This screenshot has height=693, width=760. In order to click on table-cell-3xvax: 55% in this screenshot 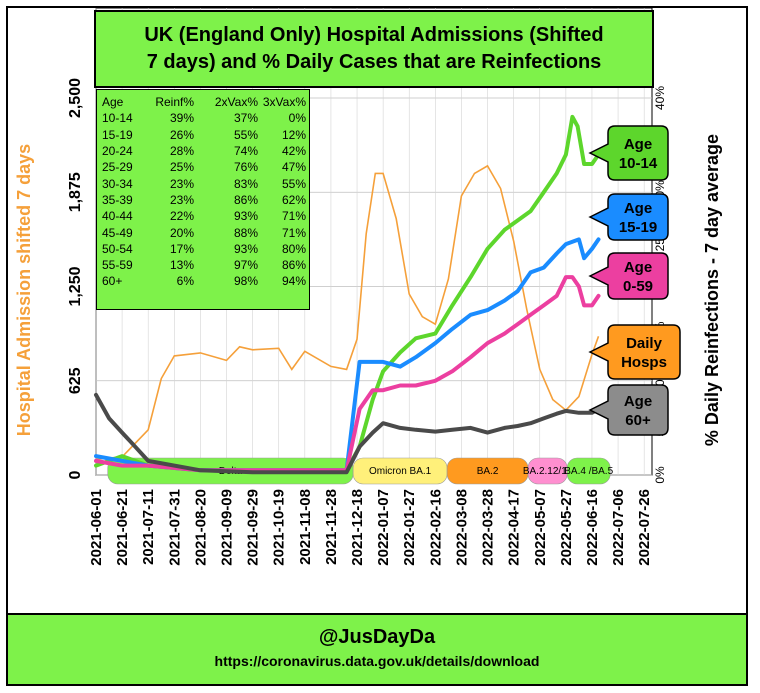, I will do `click(293, 183)`.